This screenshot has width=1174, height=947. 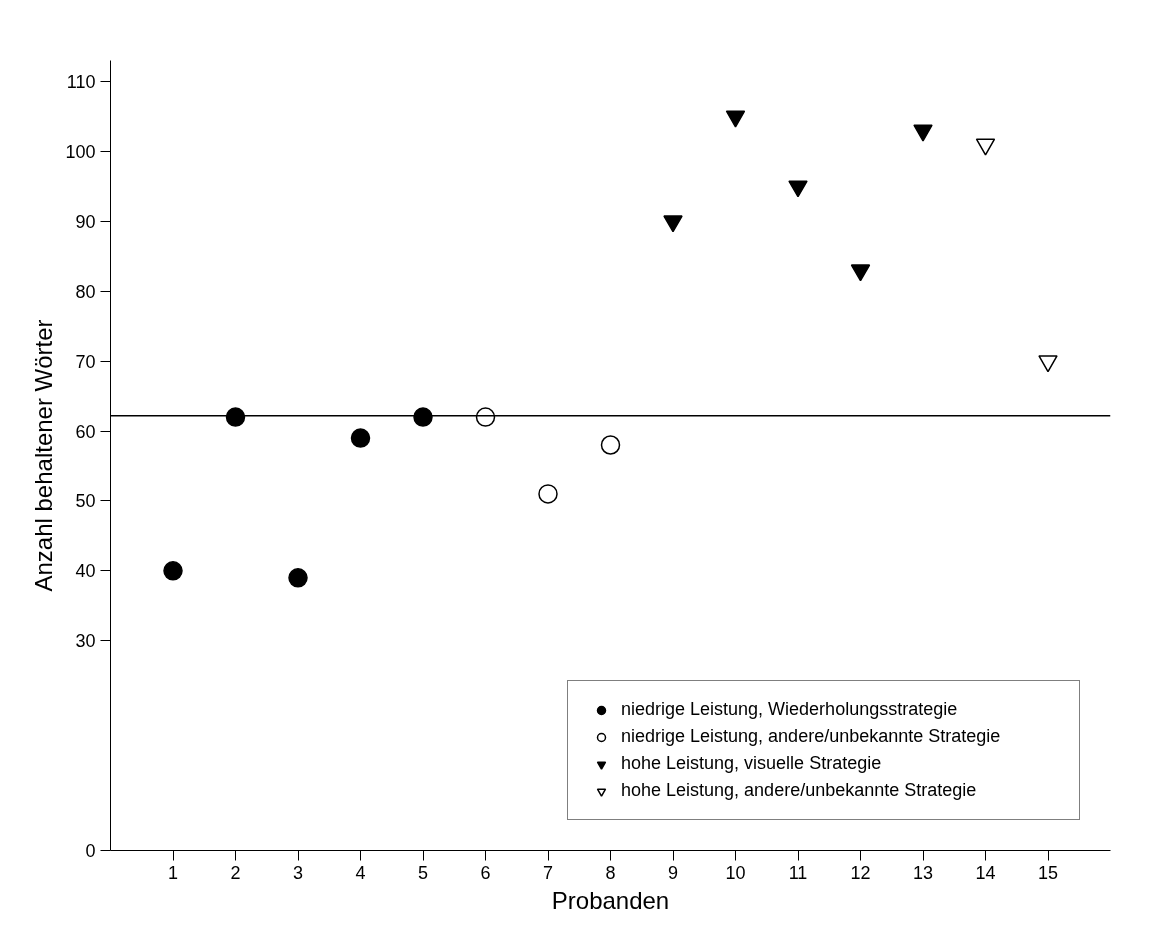 I want to click on legend-label: hohe Leistung, andere/unbekannte Strategie, so click(x=799, y=790).